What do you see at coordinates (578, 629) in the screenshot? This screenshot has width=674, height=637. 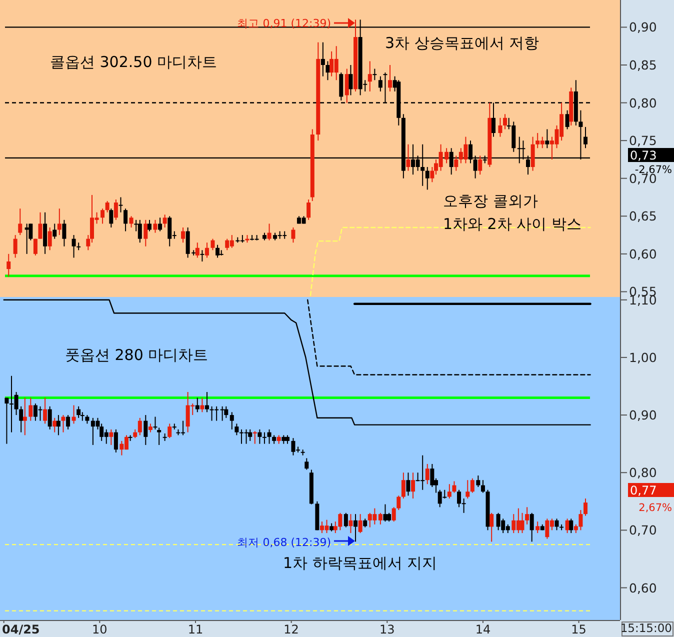 I see `x-tick-label: 15` at bounding box center [578, 629].